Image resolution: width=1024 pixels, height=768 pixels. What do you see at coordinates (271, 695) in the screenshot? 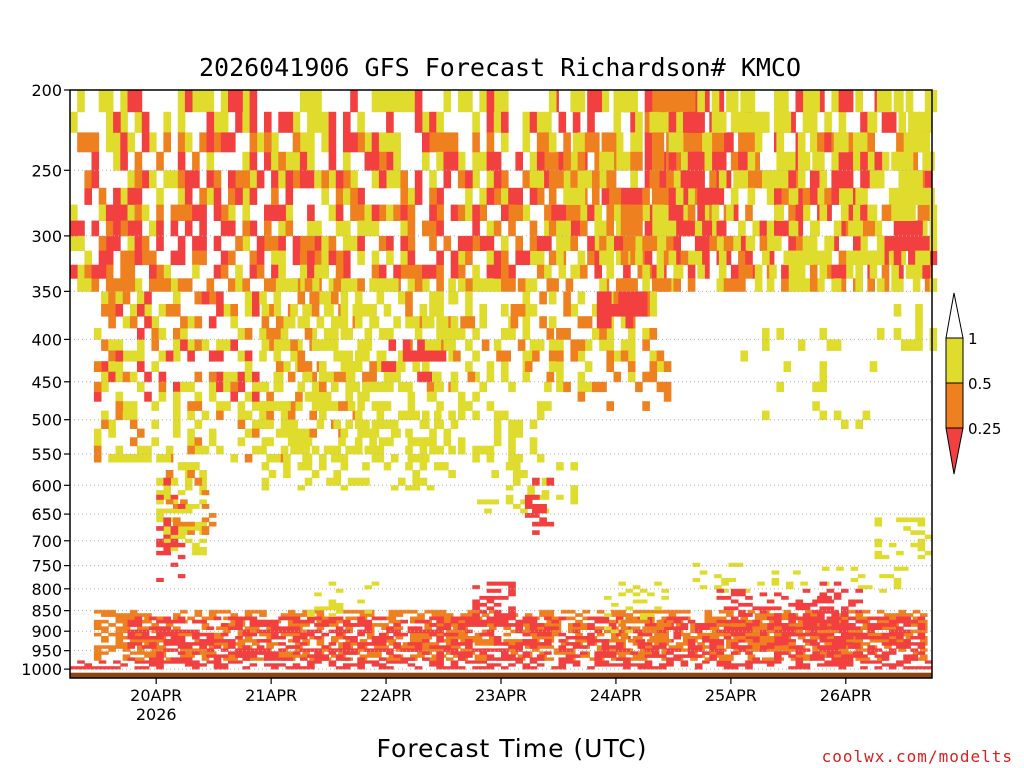
I see `x-tick-label: 21APR` at bounding box center [271, 695].